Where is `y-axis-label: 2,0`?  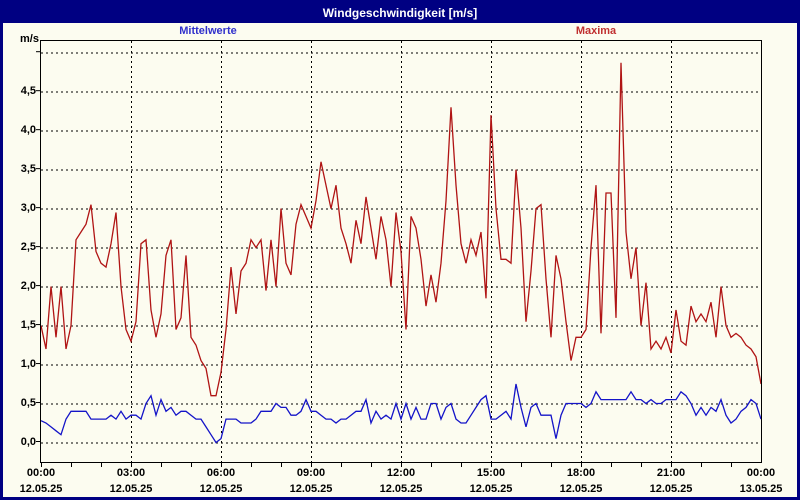 y-axis-label: 2,0 is located at coordinates (28, 285).